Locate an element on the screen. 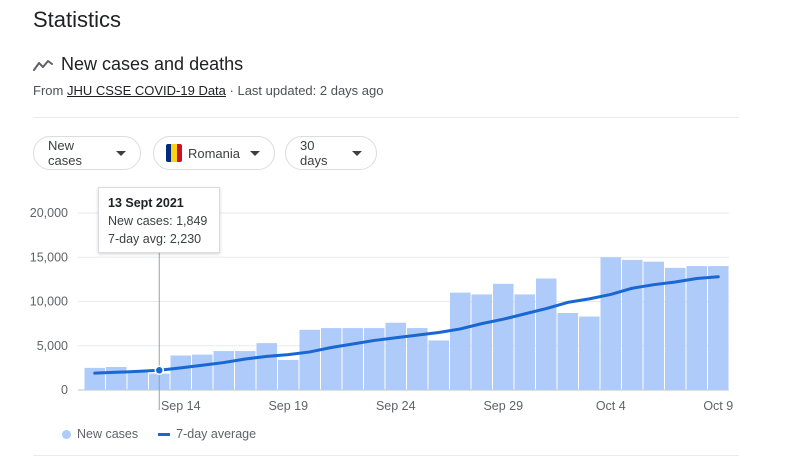  legend-bar-swatch is located at coordinates (66, 434).